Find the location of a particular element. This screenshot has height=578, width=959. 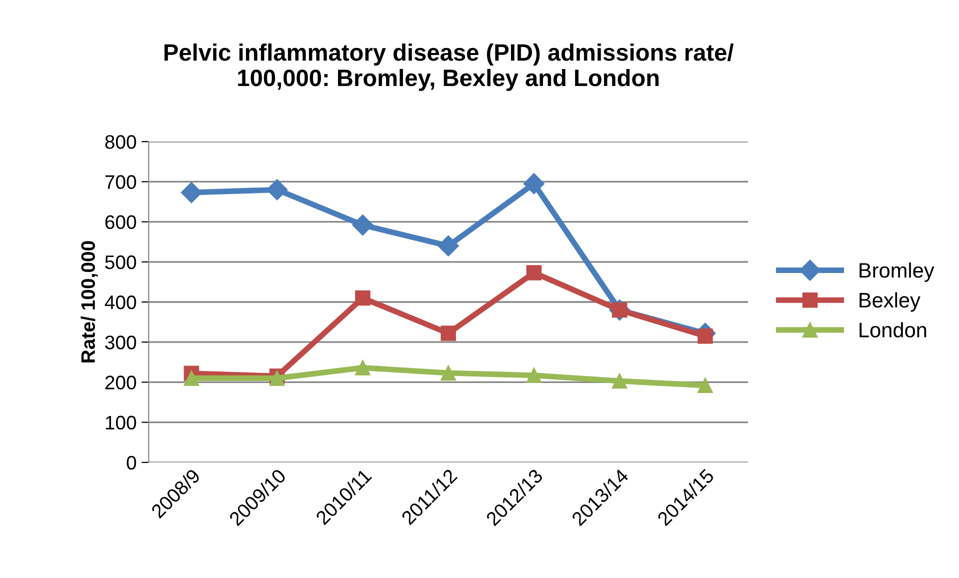

chart-title: Pelvic inflammatory disease (PID) admissions rate/ 100,000: Bromley, Bexley and London is located at coordinates (449, 67).